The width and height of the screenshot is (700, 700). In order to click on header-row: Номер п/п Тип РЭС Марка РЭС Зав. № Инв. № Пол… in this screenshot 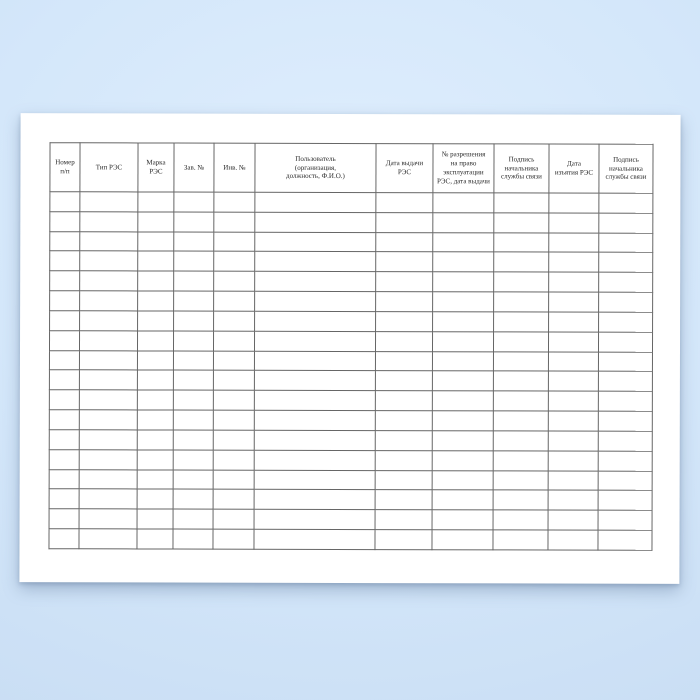, I will do `click(351, 168)`.